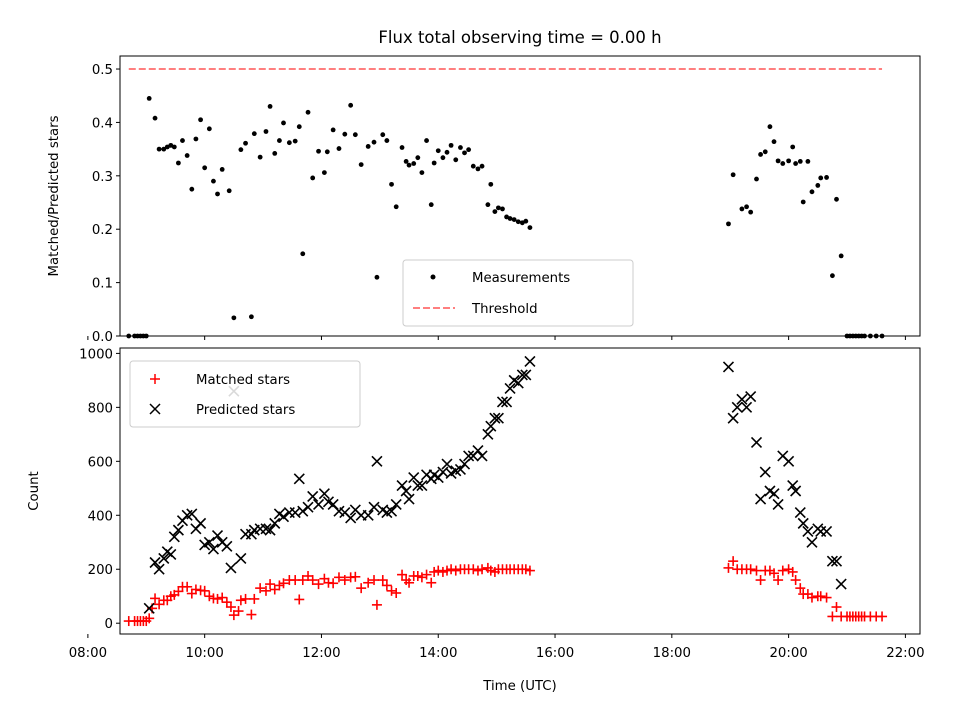  I want to click on ratio-panel-y-ticks: 0.0 0.1 0.2 0.3 0.4 0.5, so click(106, 204).